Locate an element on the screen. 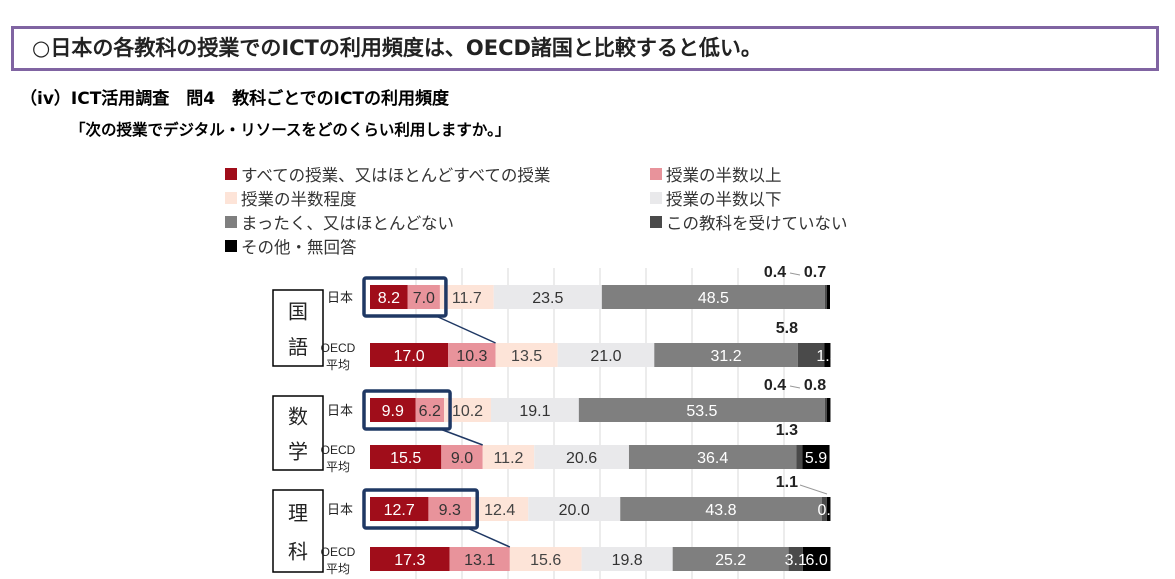 This screenshot has width=1175, height=579. data-label: 1.3 is located at coordinates (827, 356).